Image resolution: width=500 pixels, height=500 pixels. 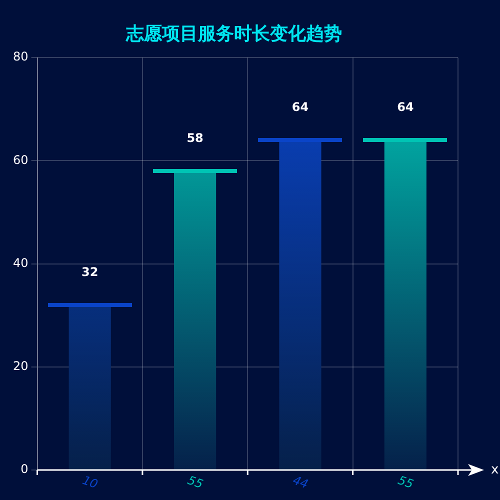 What do you see at coordinates (20, 57) in the screenshot?
I see `y-tick-label: 80` at bounding box center [20, 57].